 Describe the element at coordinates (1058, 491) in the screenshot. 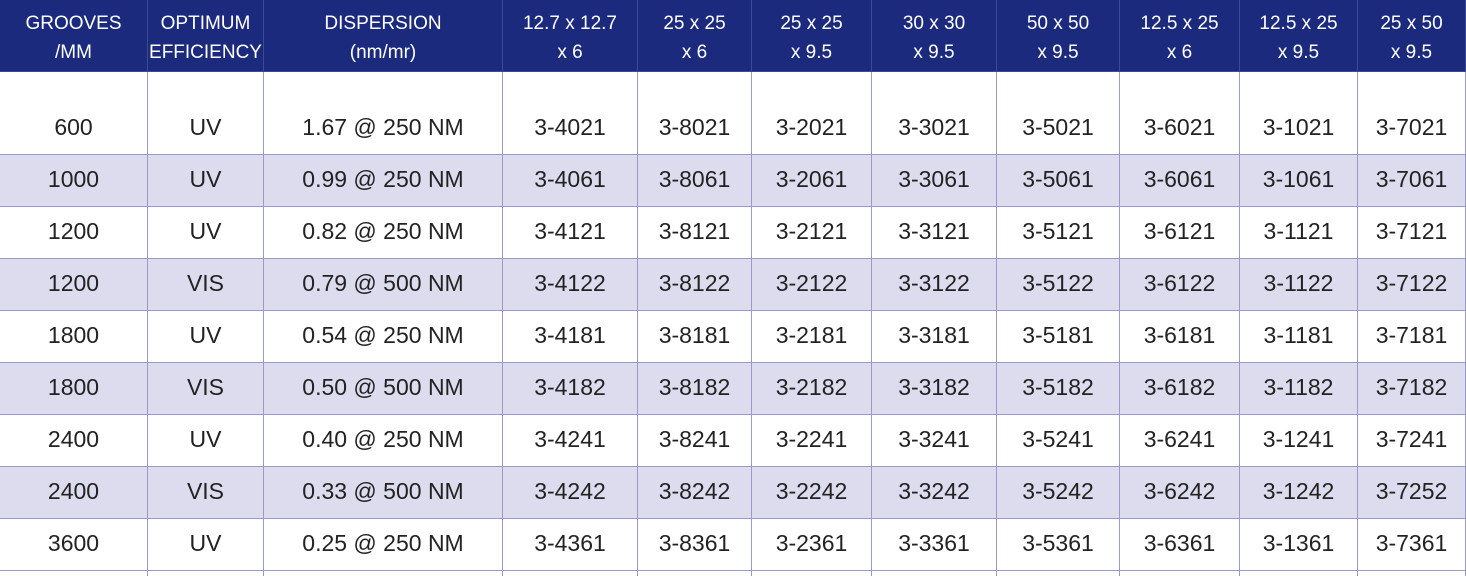

I see `cell-text: 3-5242` at that location.